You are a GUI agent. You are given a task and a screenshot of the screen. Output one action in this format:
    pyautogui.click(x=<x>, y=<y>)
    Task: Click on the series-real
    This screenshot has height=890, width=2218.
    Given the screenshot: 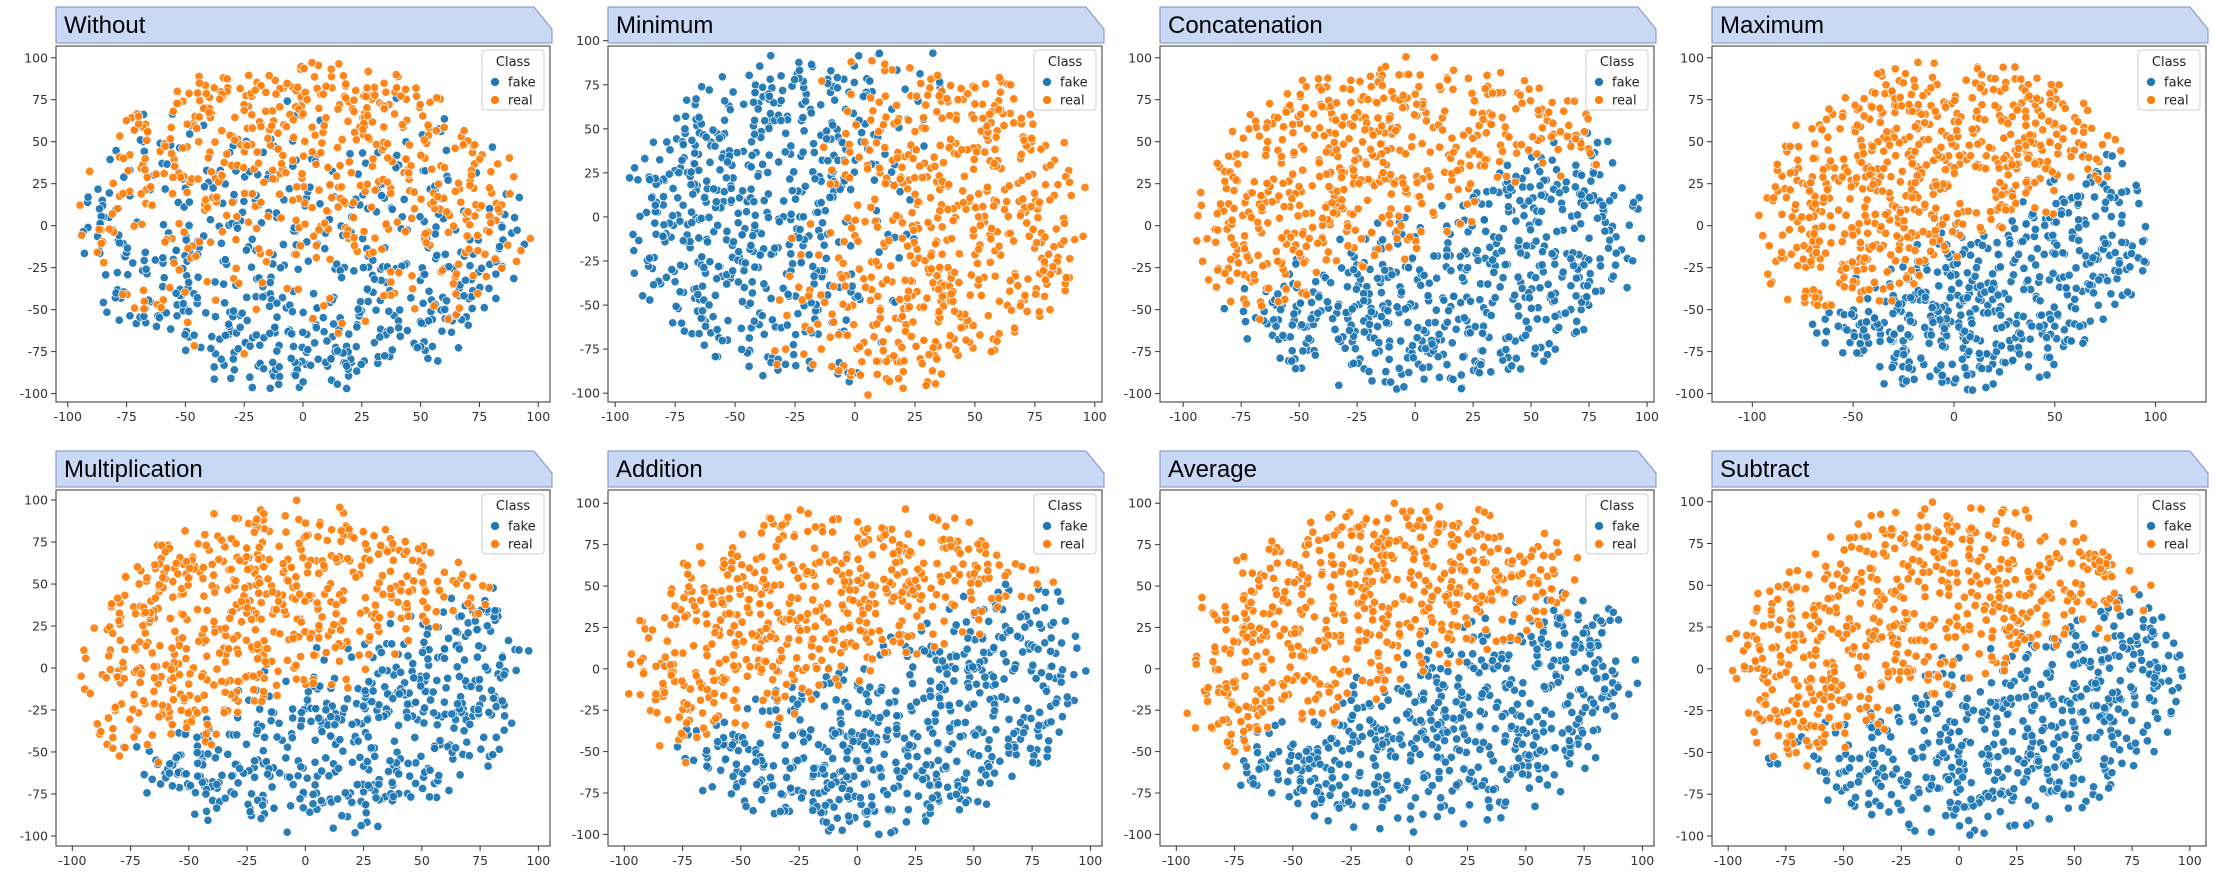 What is the action you would take?
    pyautogui.click(x=1940, y=184)
    